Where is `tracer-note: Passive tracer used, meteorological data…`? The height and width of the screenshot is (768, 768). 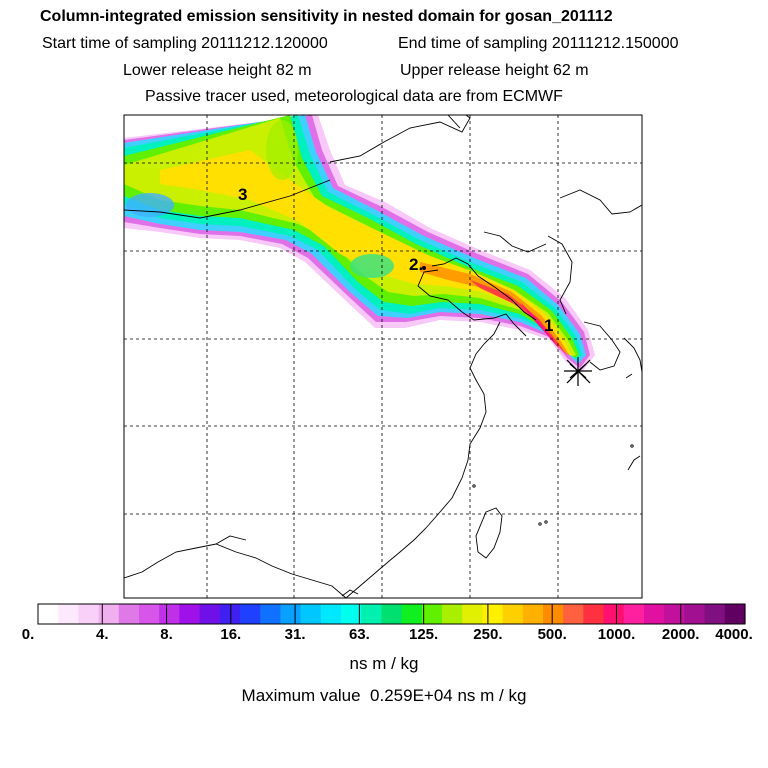 tracer-note: Passive tracer used, meteorological data… is located at coordinates (354, 96).